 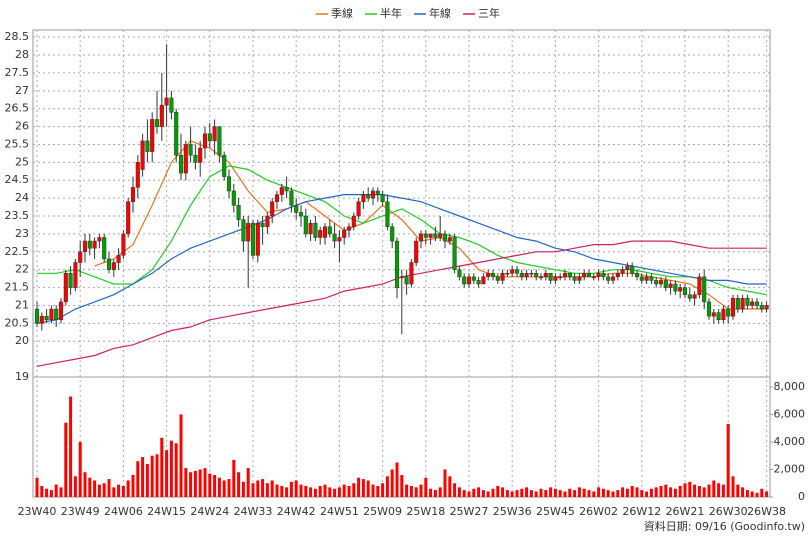 What do you see at coordinates (440, 13) in the screenshot?
I see `legend-label: 年線` at bounding box center [440, 13].